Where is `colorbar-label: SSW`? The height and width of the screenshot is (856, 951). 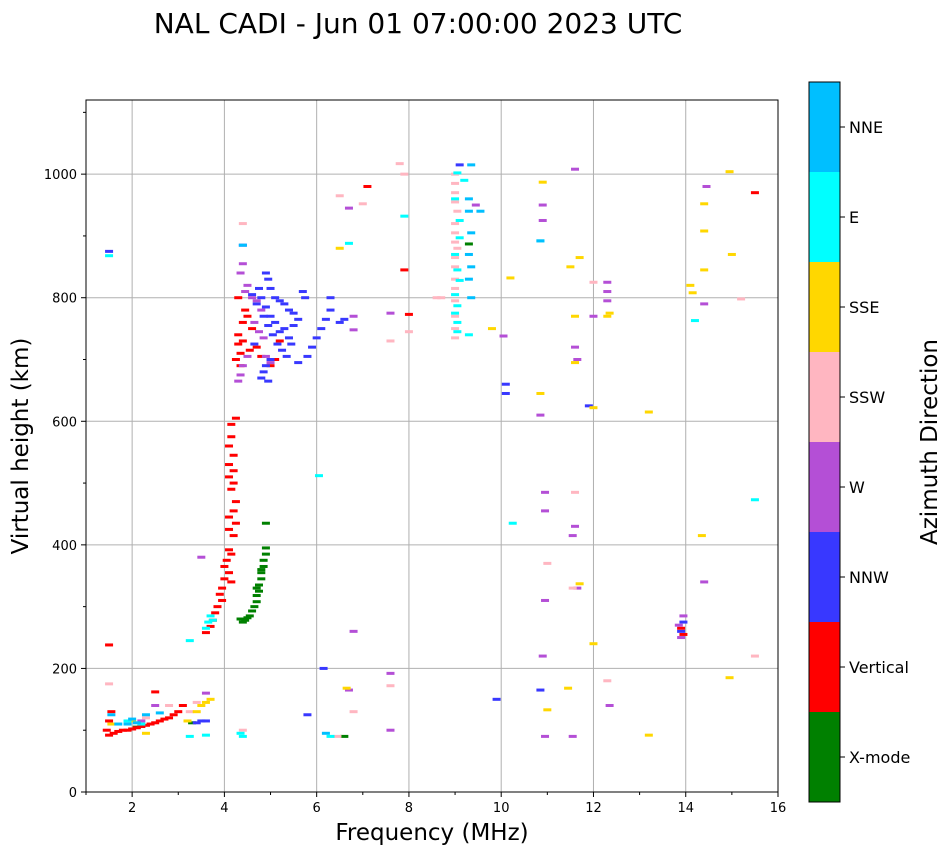 colorbar-label: SSW is located at coordinates (867, 397).